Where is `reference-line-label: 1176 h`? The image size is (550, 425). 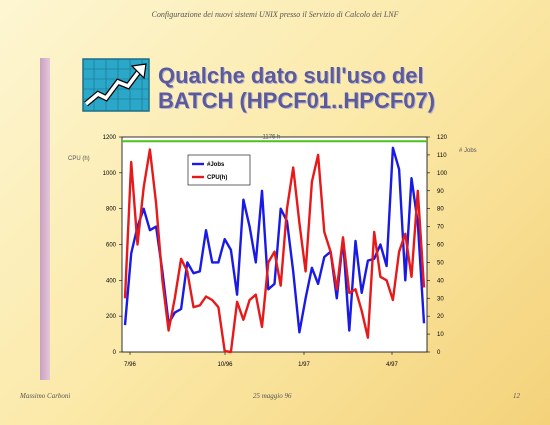 reference-line-label: 1176 h is located at coordinates (271, 137).